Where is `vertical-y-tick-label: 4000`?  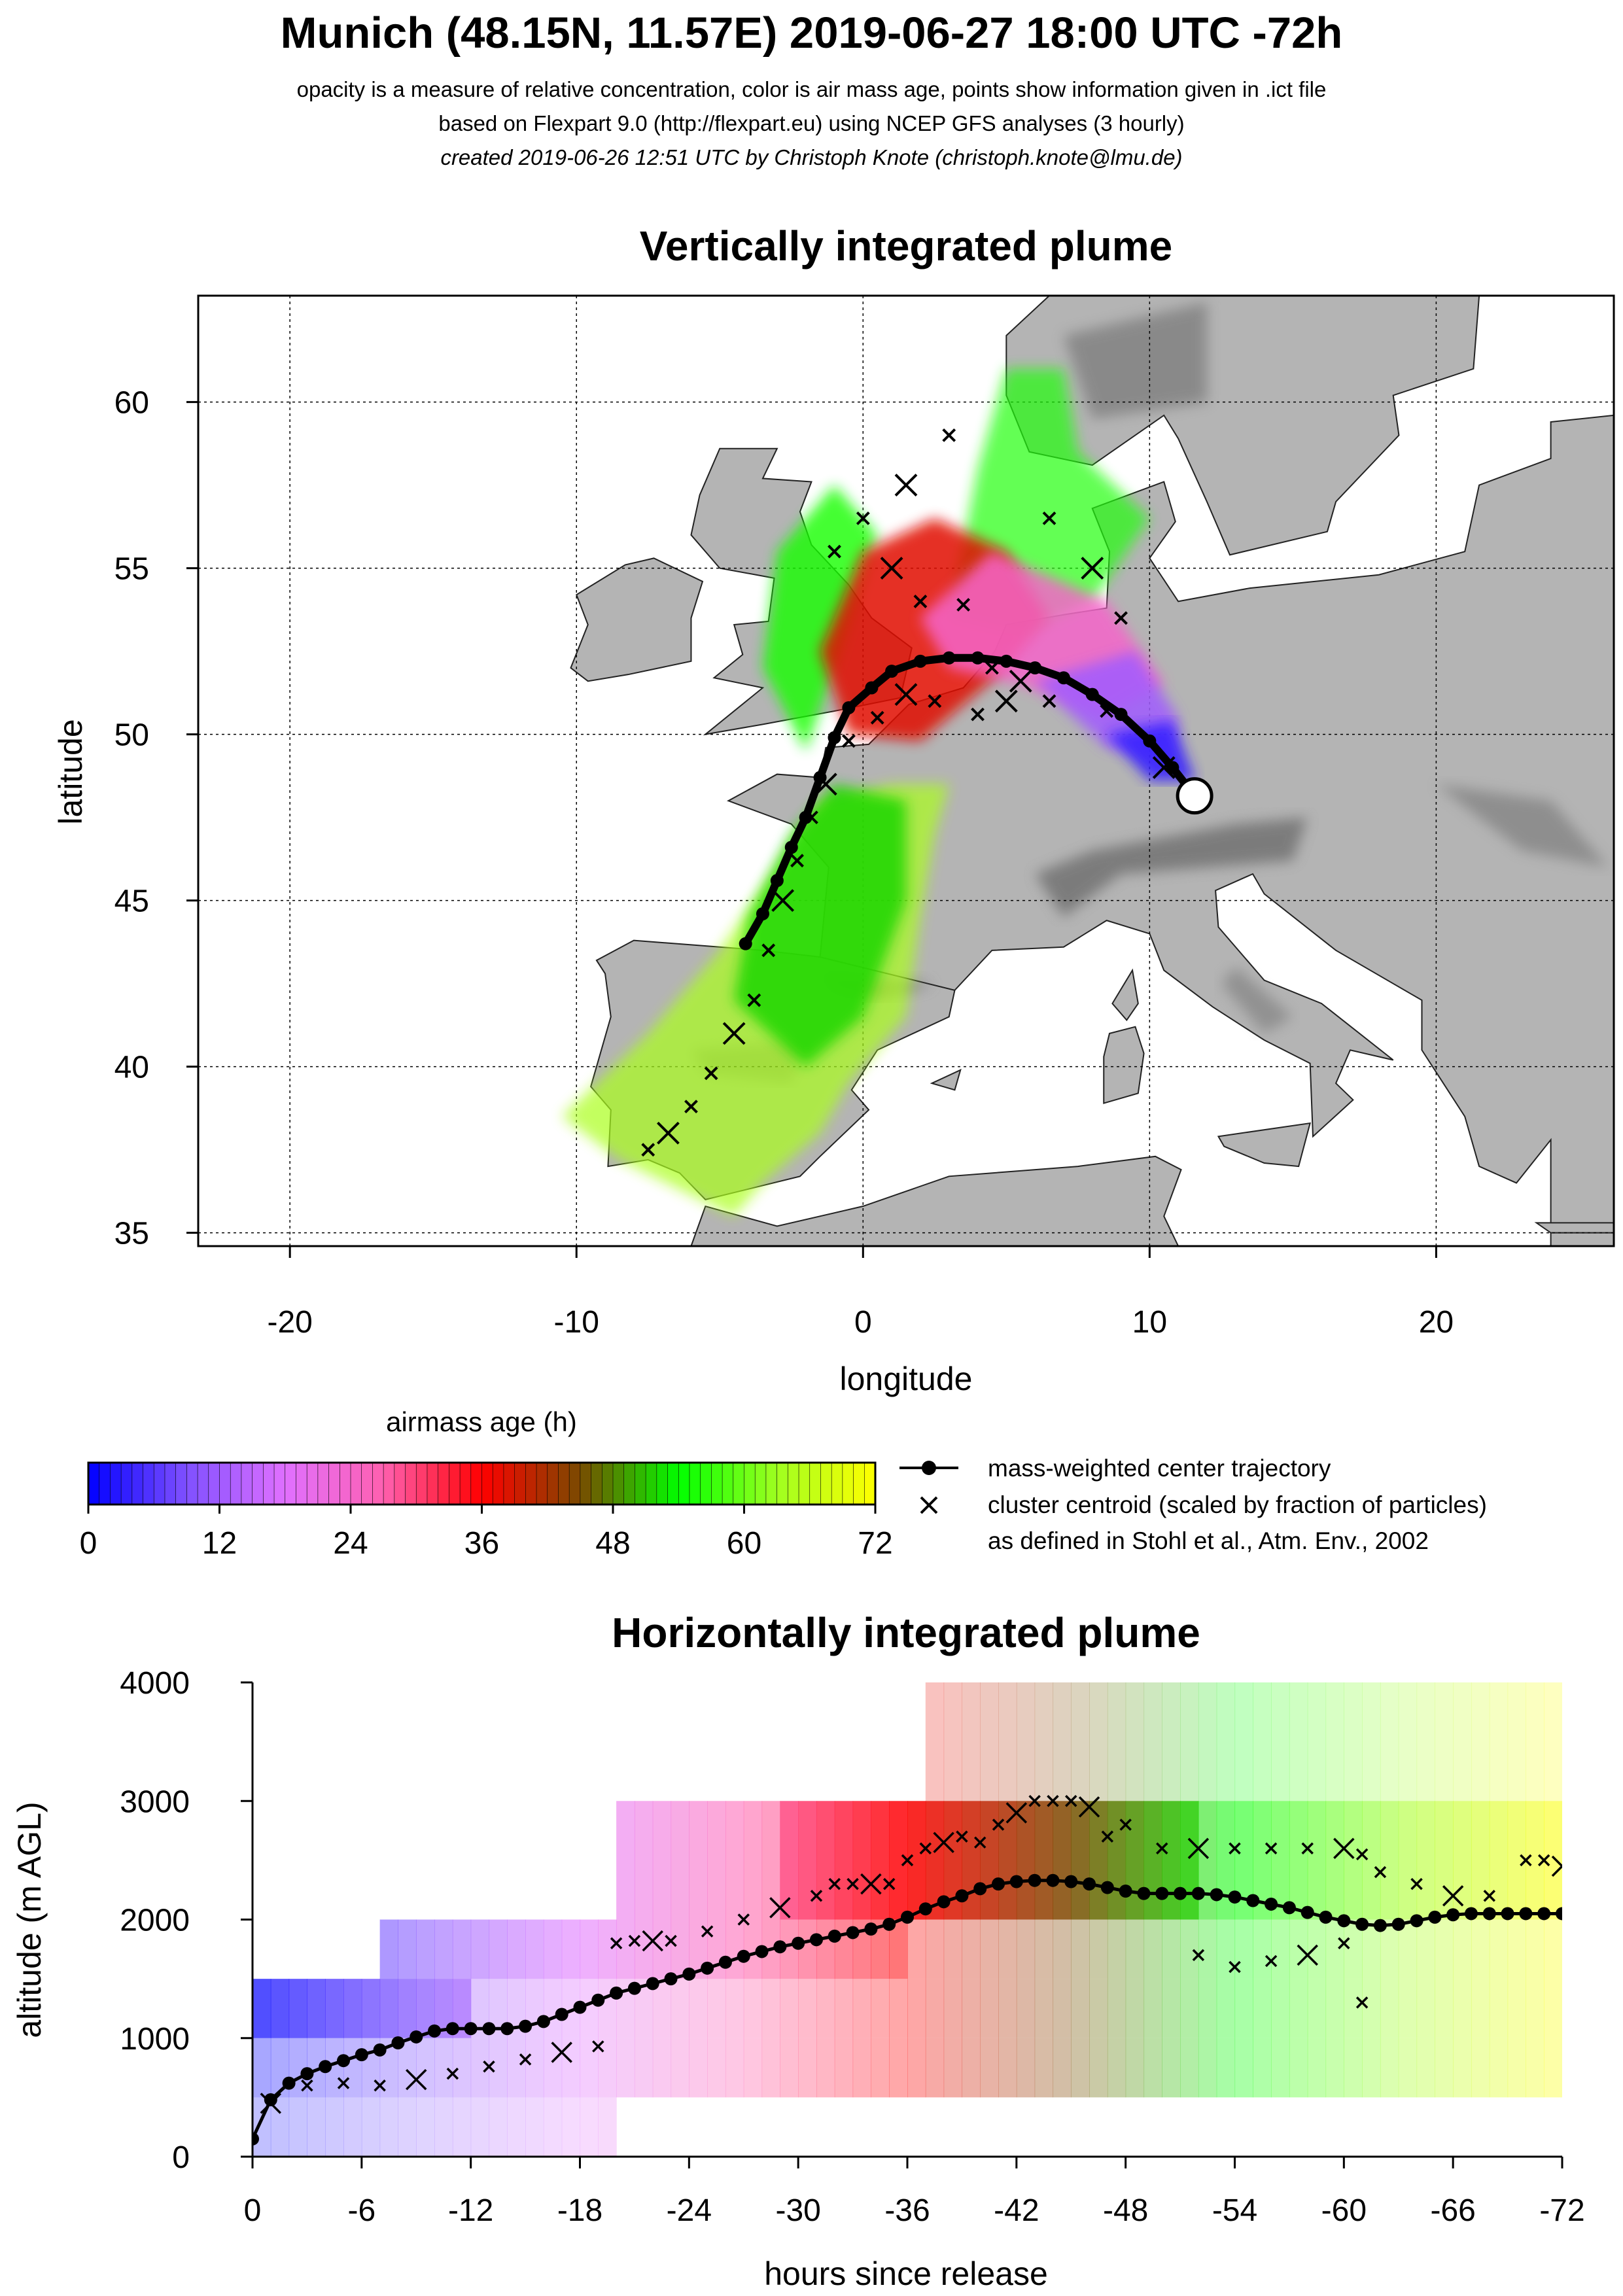 vertical-y-tick-label: 4000 is located at coordinates (155, 1683).